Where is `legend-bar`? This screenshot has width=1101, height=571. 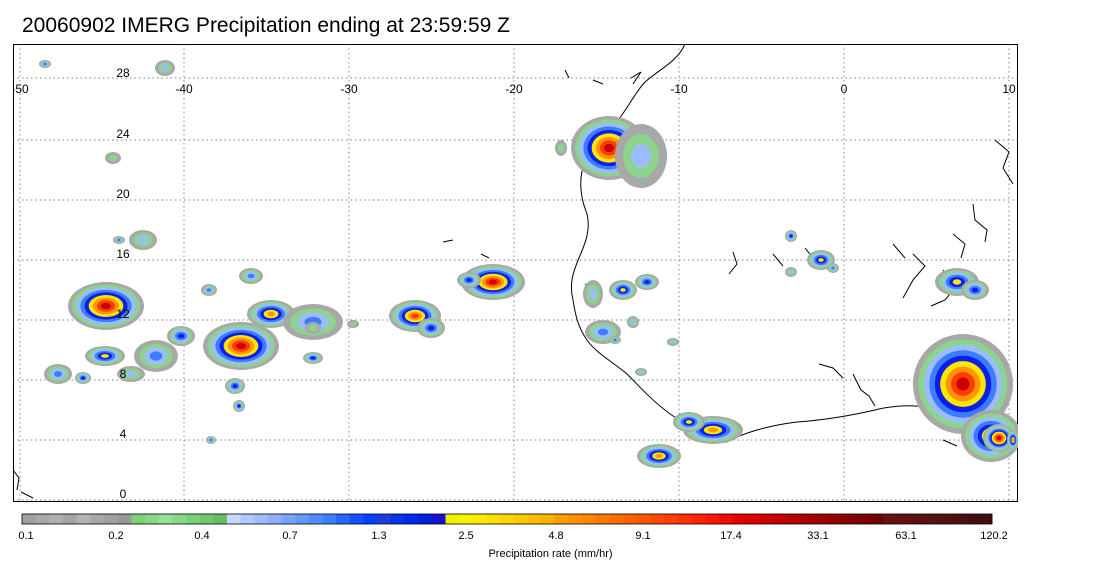 legend-bar is located at coordinates (507, 519).